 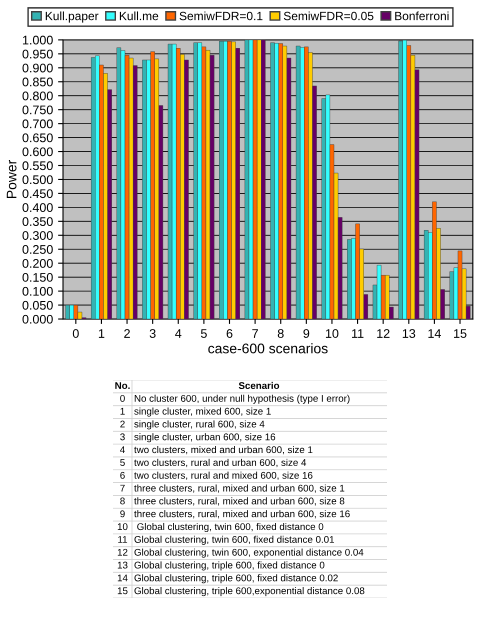 I want to click on x-tick-label: 15, so click(x=460, y=333).